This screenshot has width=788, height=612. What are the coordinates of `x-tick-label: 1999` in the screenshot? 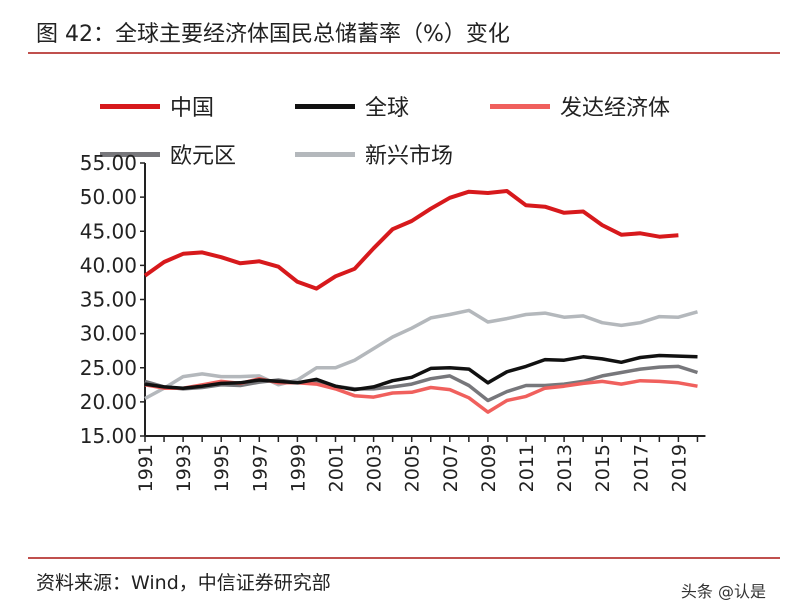 It's located at (298, 468).